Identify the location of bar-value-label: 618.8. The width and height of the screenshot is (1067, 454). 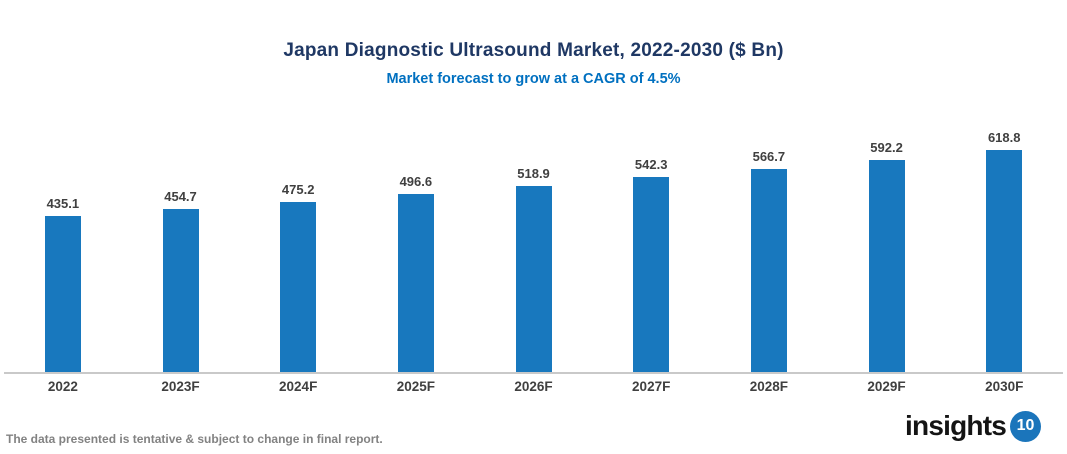
(1004, 137).